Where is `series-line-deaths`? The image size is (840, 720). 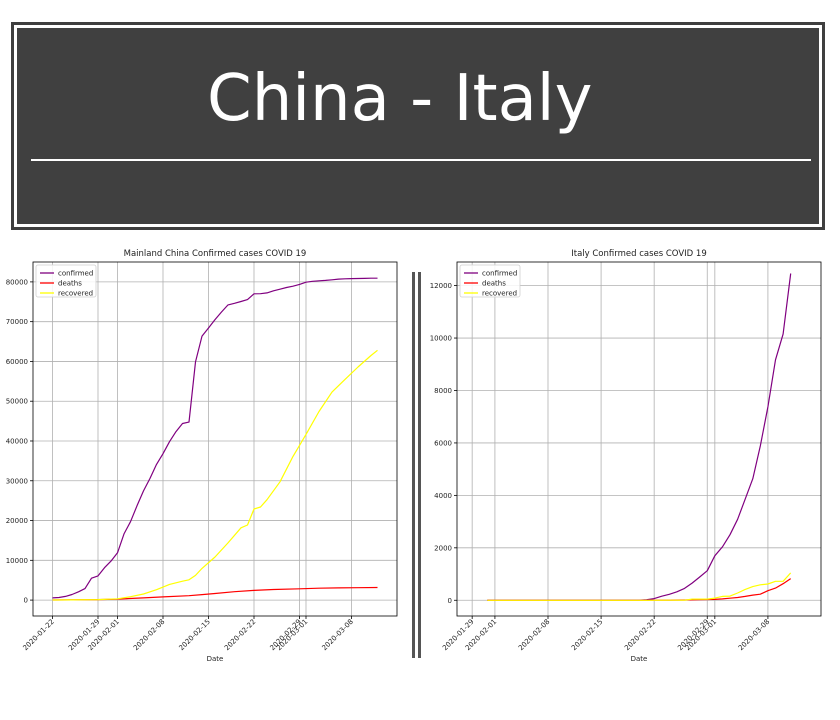
series-line-deaths is located at coordinates (215, 593).